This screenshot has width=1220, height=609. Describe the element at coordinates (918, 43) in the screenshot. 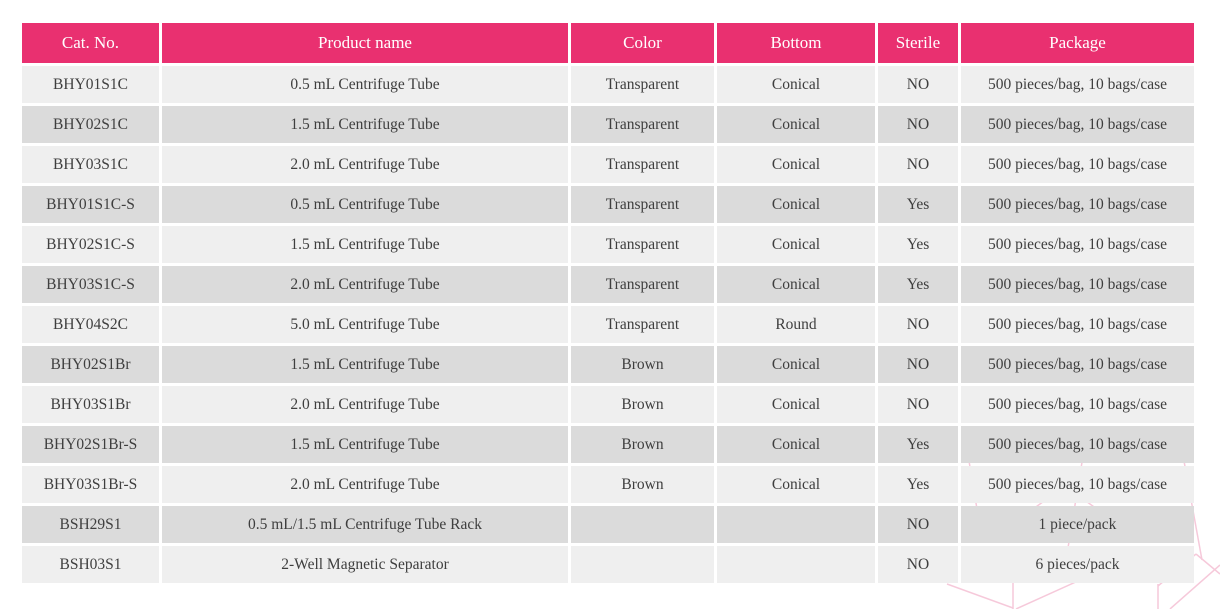

I see `column-header-sterile: Sterile` at that location.